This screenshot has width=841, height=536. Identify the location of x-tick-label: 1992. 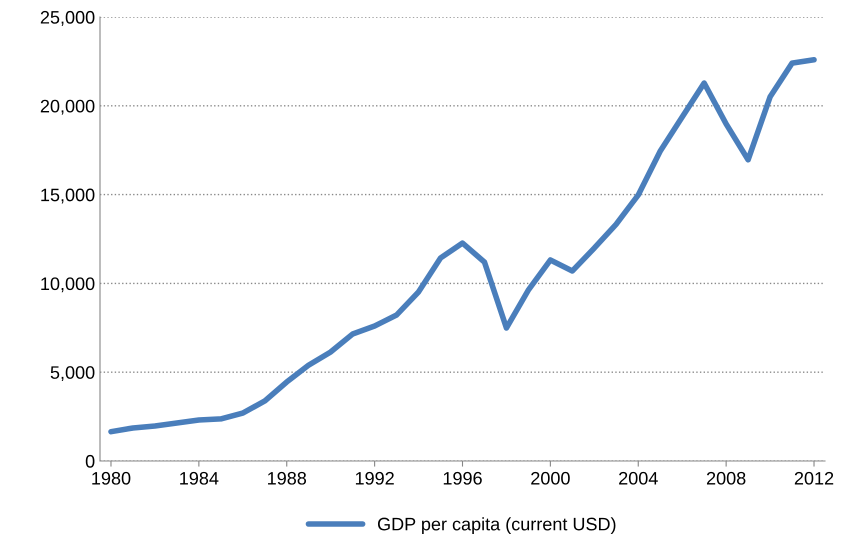
(375, 478).